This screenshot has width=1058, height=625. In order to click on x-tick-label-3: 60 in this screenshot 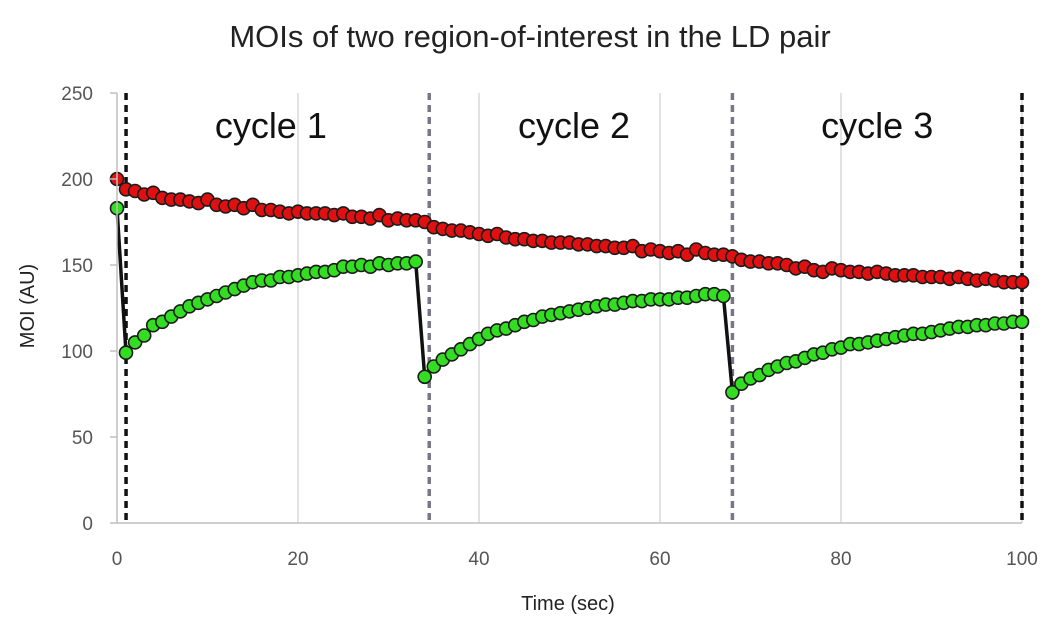, I will do `click(659, 559)`.